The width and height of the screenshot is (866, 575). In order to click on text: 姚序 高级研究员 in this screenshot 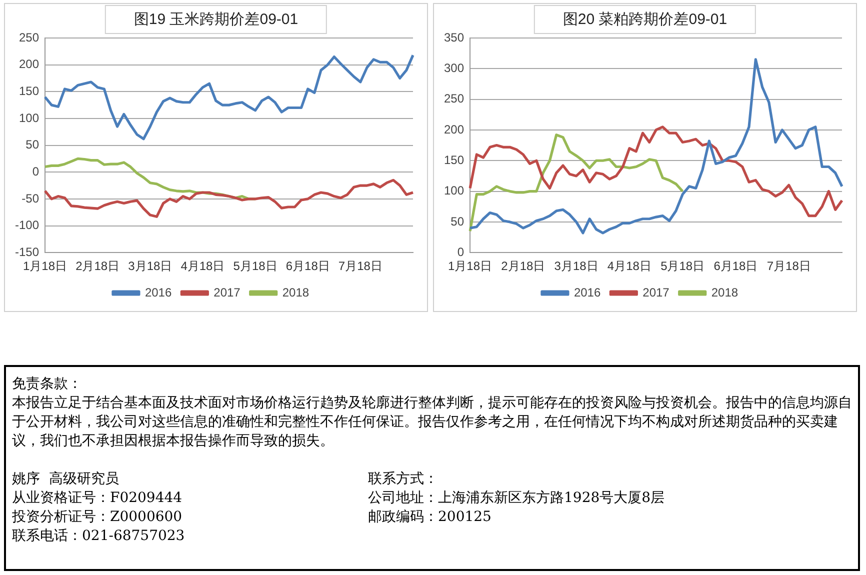, I will do `click(66, 479)`.